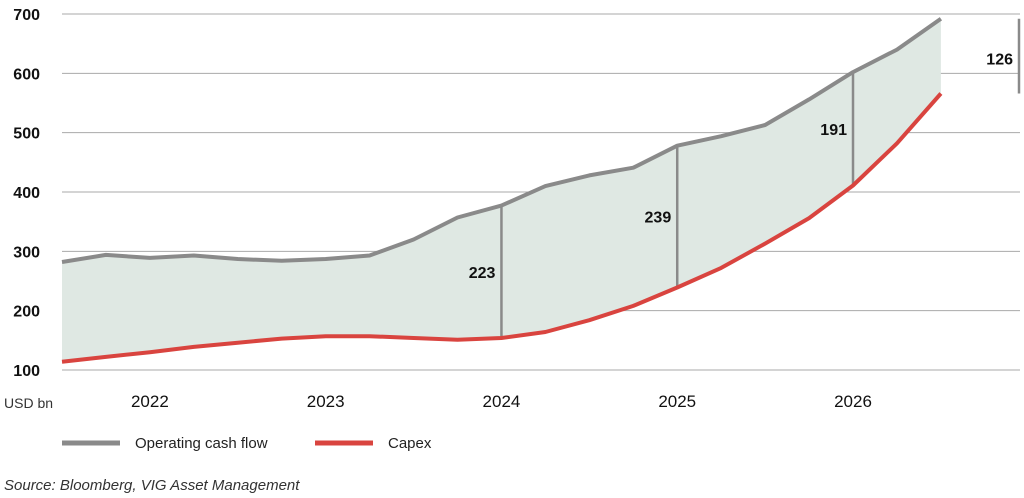 The width and height of the screenshot is (1024, 498). I want to click on x-tick-label: 2024, so click(502, 401).